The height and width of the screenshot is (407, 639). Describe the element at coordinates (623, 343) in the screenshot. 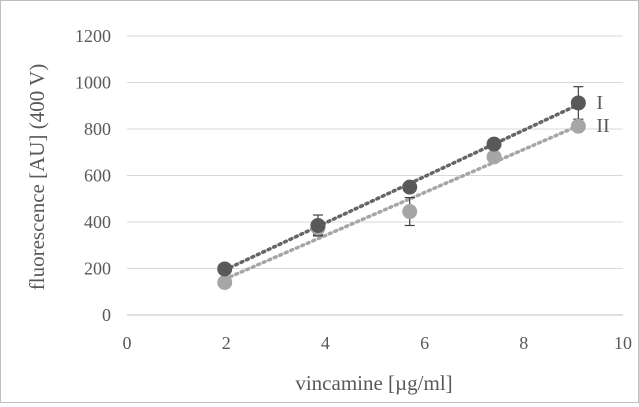

I see `x-tick-label: 10` at that location.